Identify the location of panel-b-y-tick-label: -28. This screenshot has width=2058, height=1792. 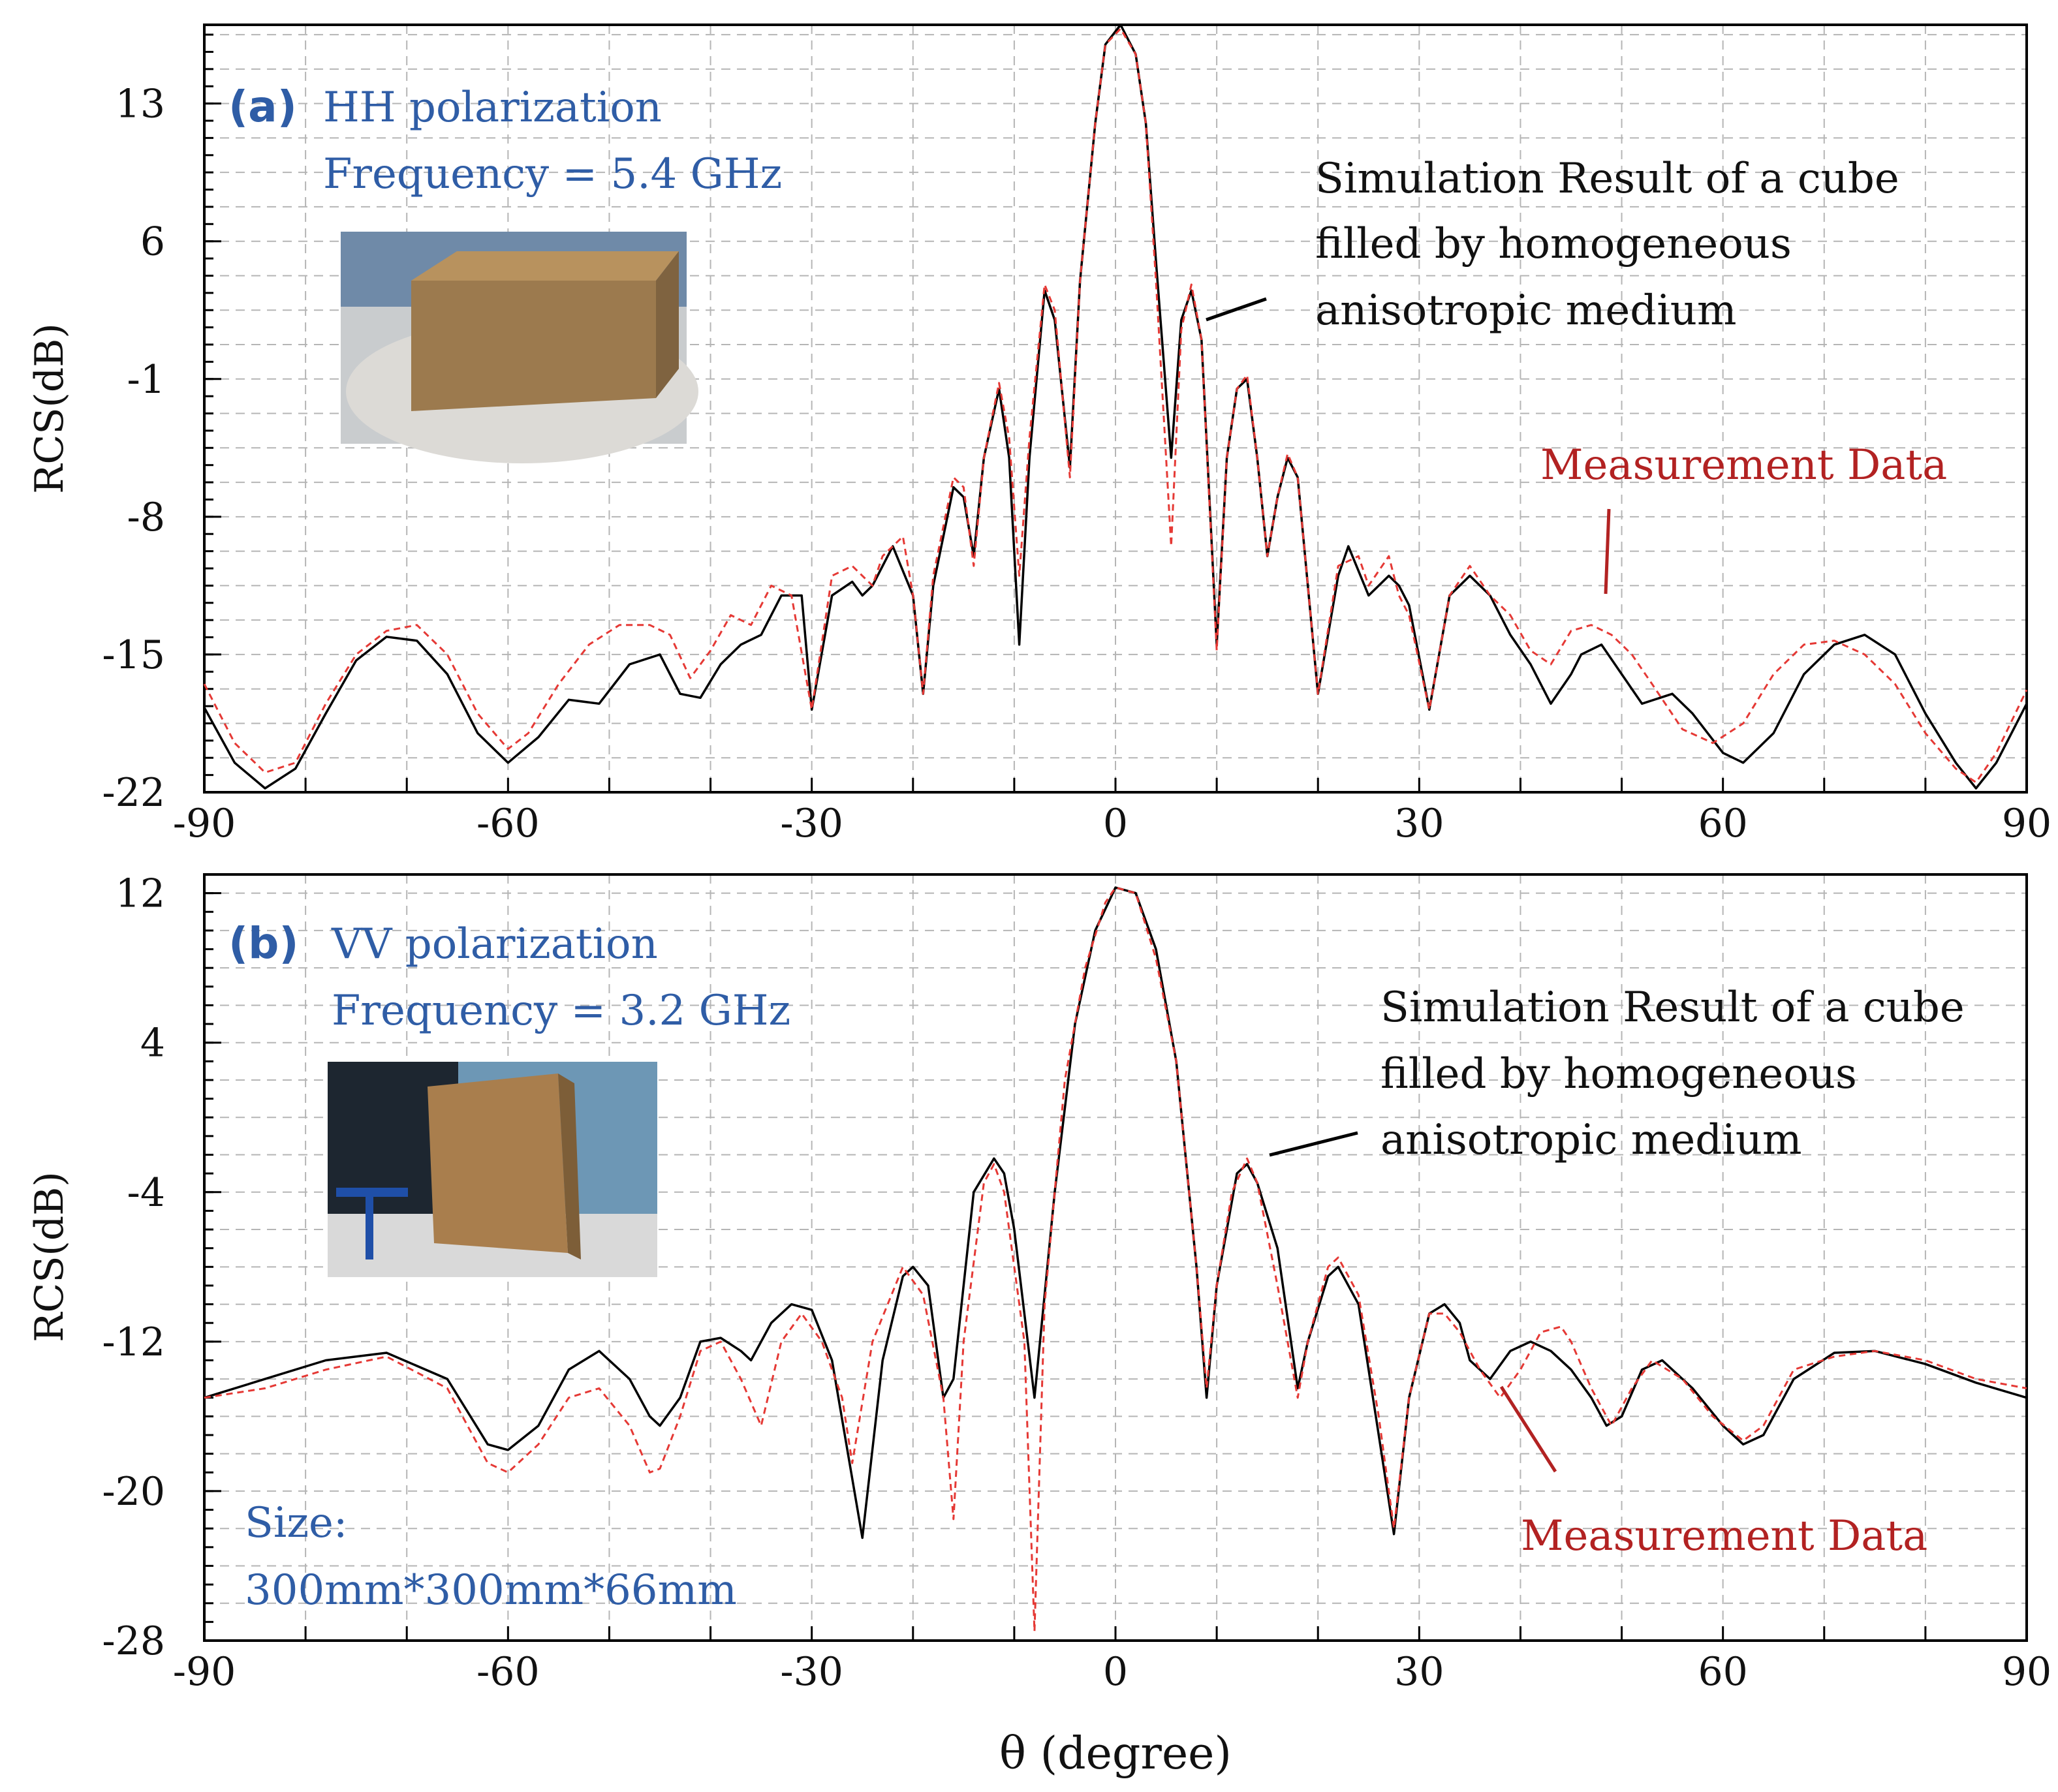
(133, 1641).